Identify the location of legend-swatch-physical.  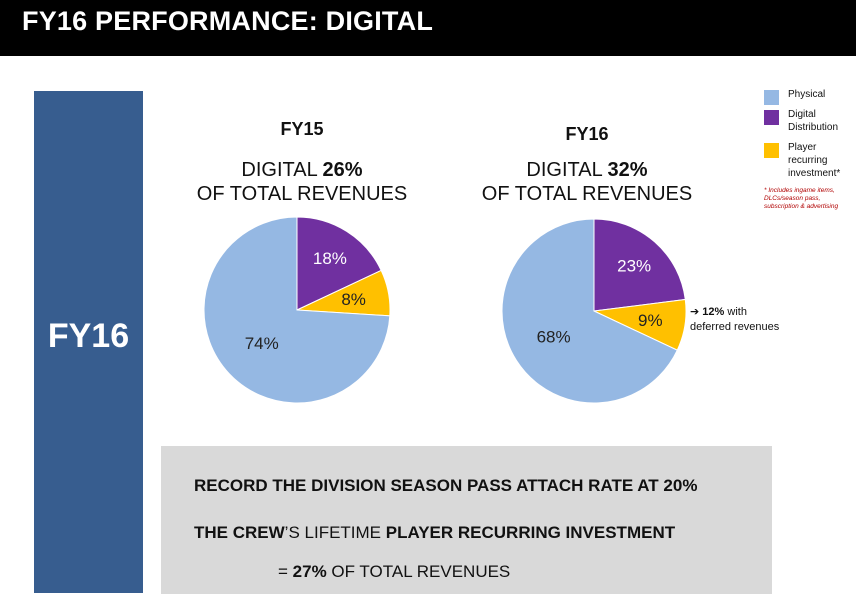
(771, 97).